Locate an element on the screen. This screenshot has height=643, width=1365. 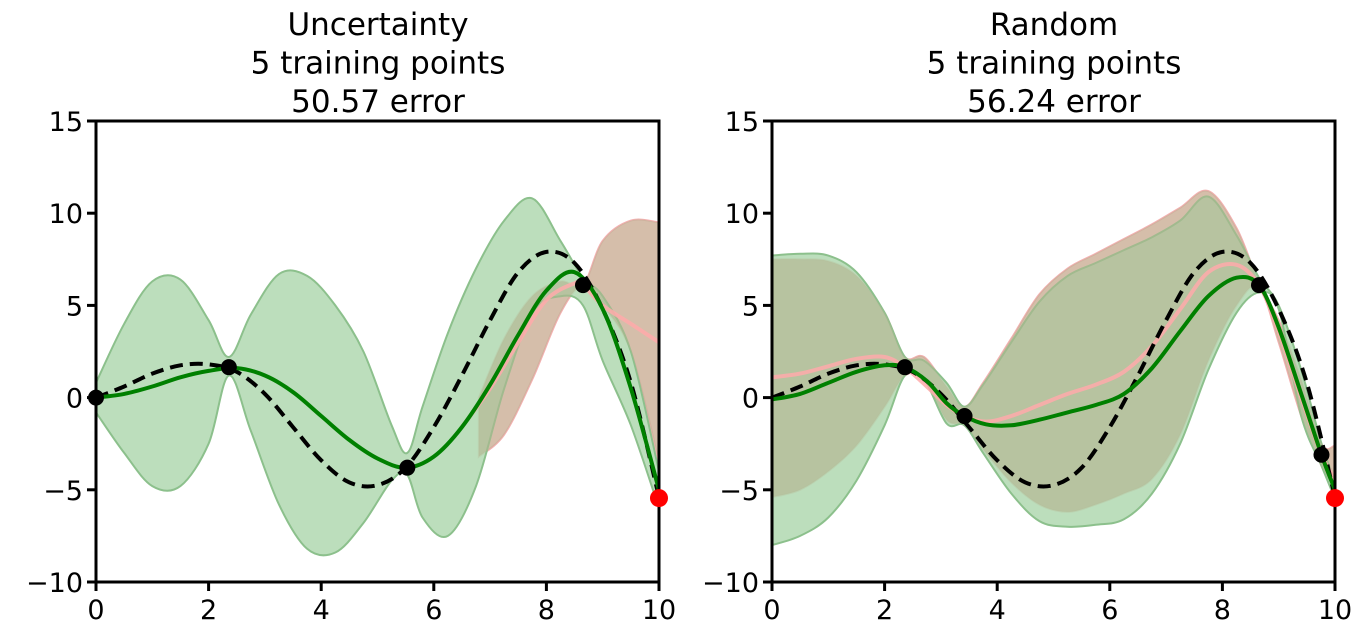
previous-mean-line is located at coordinates (559, 354).